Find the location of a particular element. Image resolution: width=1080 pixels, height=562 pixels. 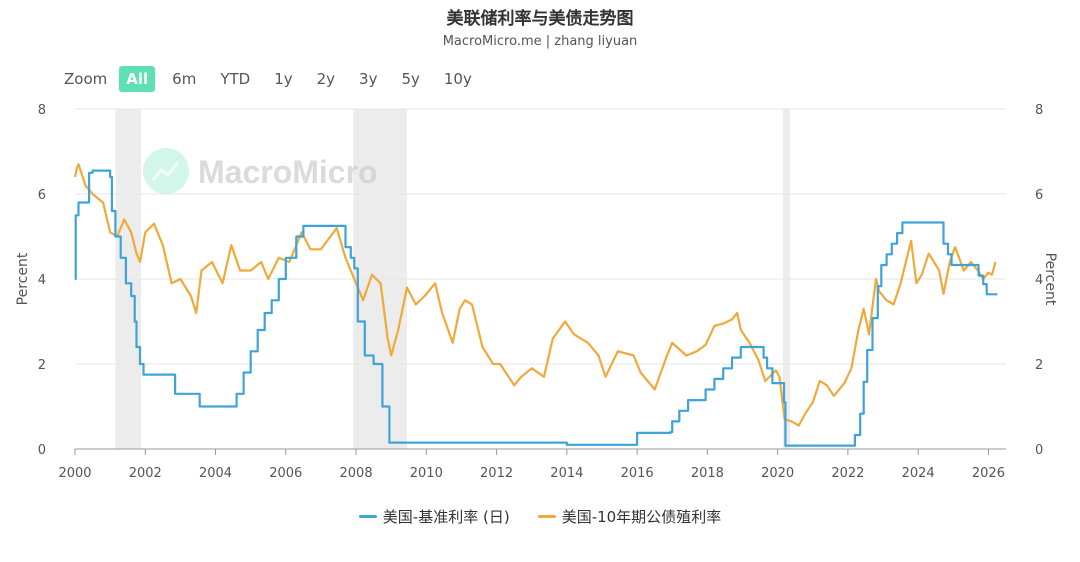

zoom-10y-button: 10y is located at coordinates (457, 79).